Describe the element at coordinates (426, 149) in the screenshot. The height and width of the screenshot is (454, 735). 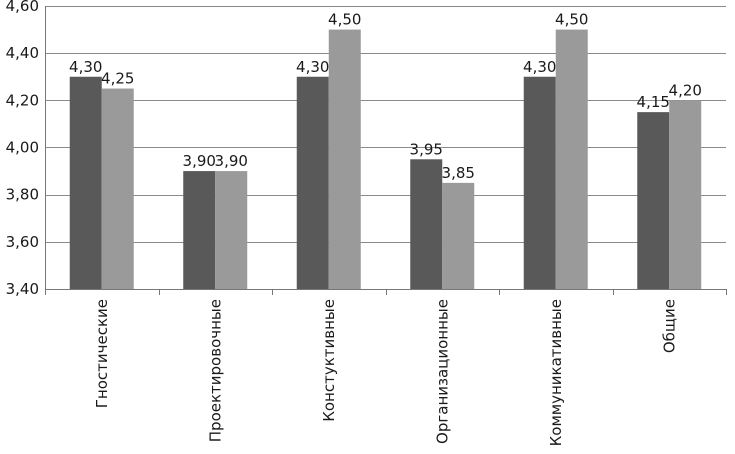
I see `data-label: 3,95` at that location.